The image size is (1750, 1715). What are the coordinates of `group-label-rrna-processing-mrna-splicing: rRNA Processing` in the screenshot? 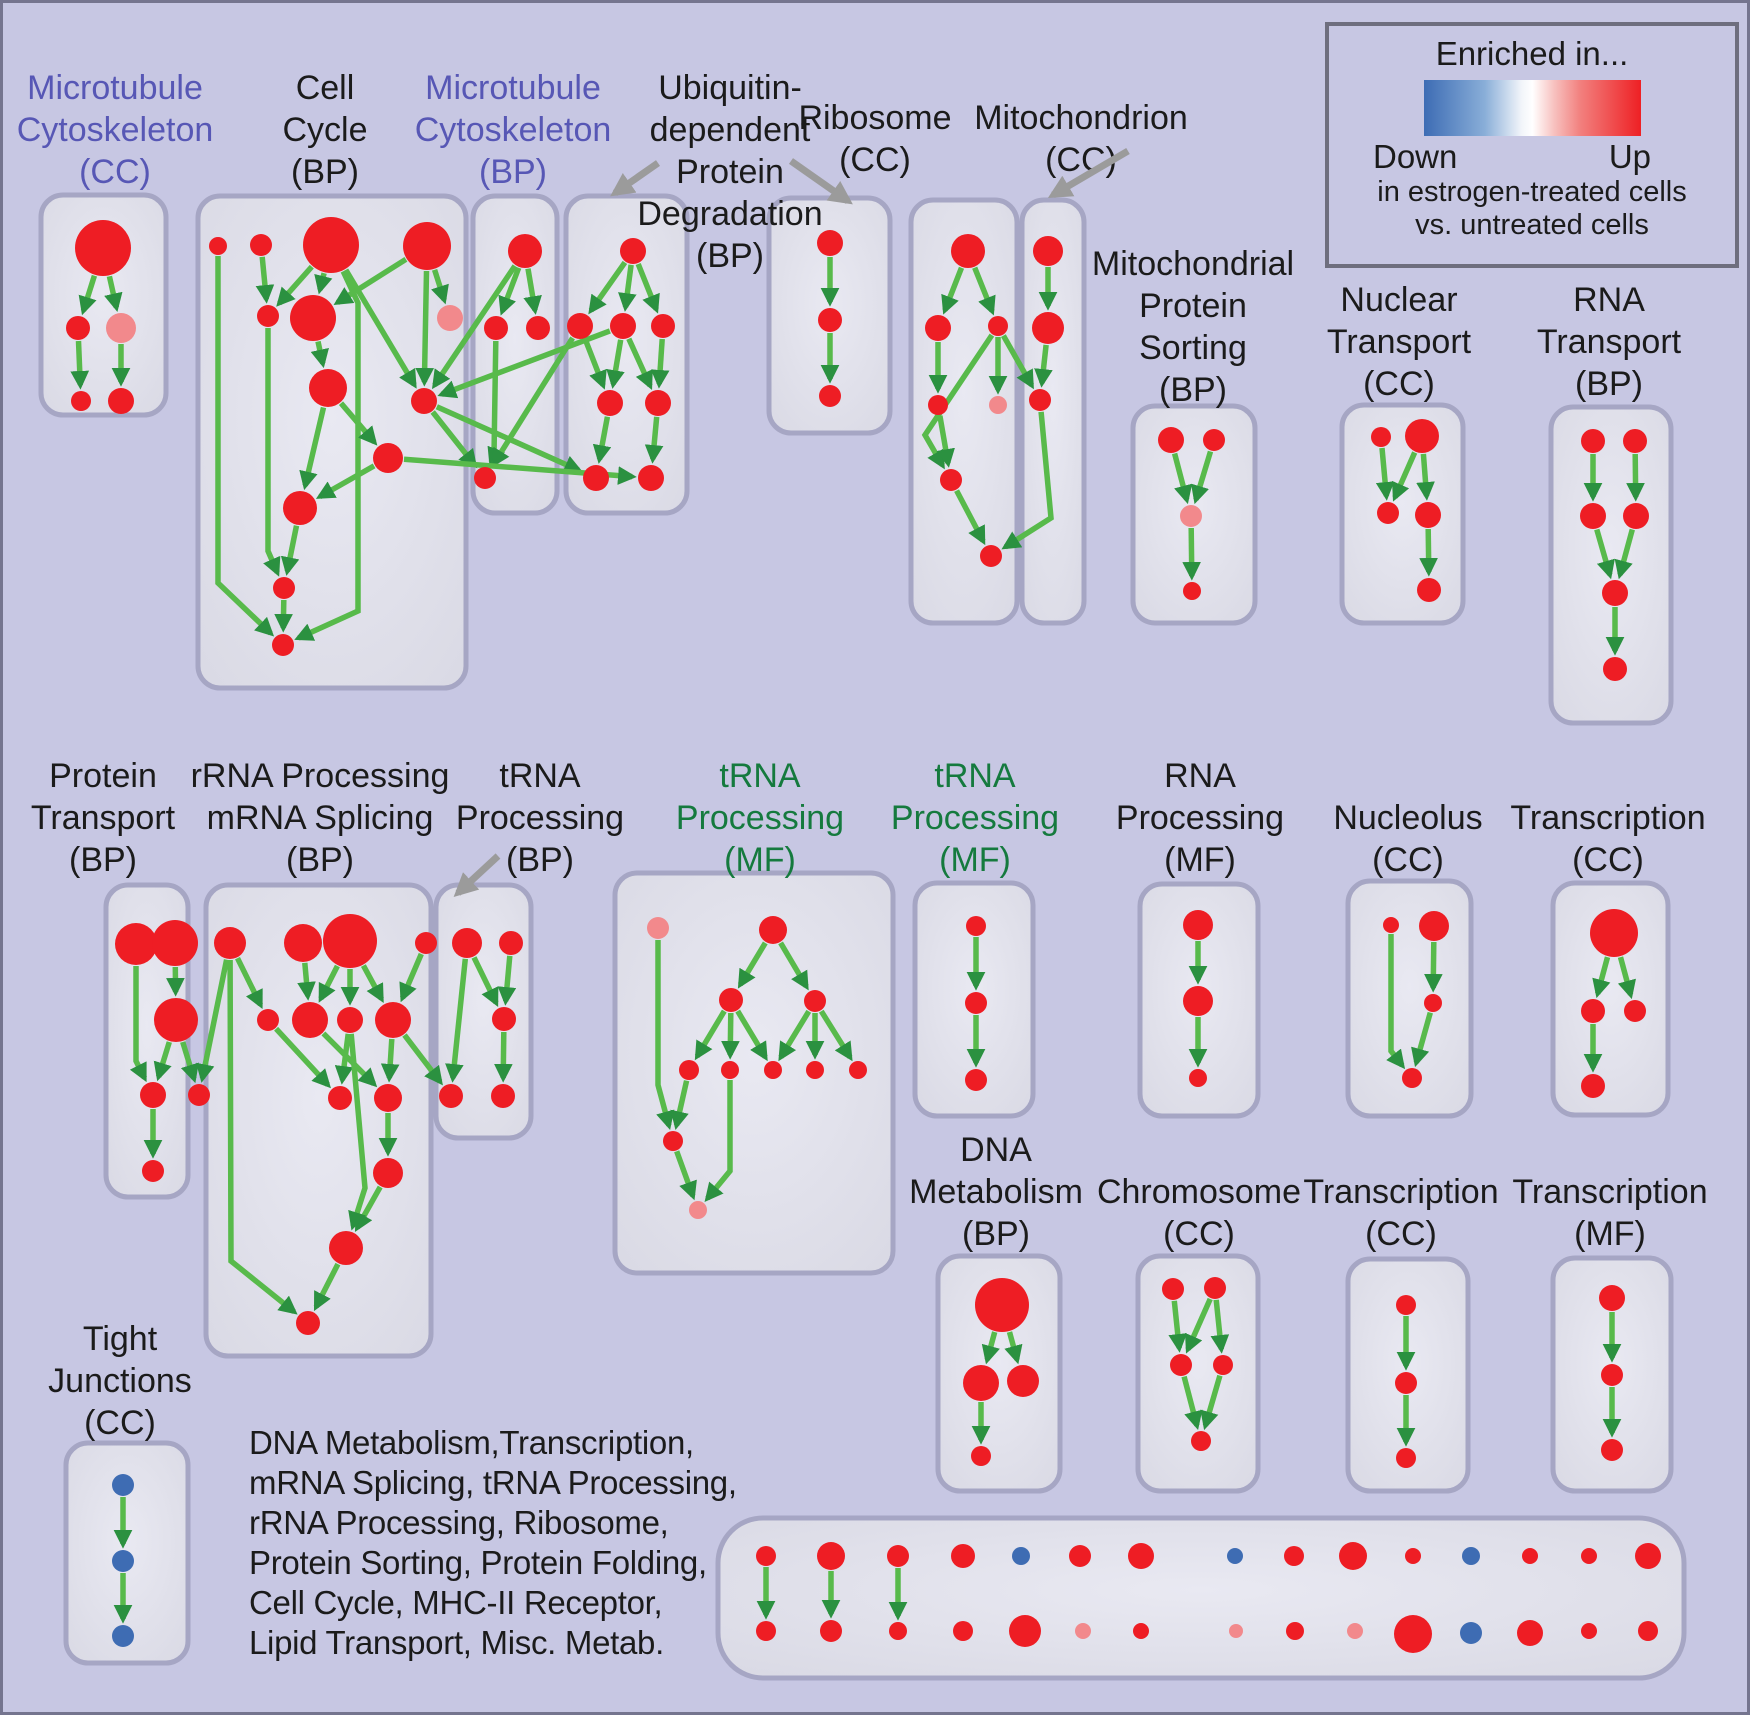 It's located at (320, 776).